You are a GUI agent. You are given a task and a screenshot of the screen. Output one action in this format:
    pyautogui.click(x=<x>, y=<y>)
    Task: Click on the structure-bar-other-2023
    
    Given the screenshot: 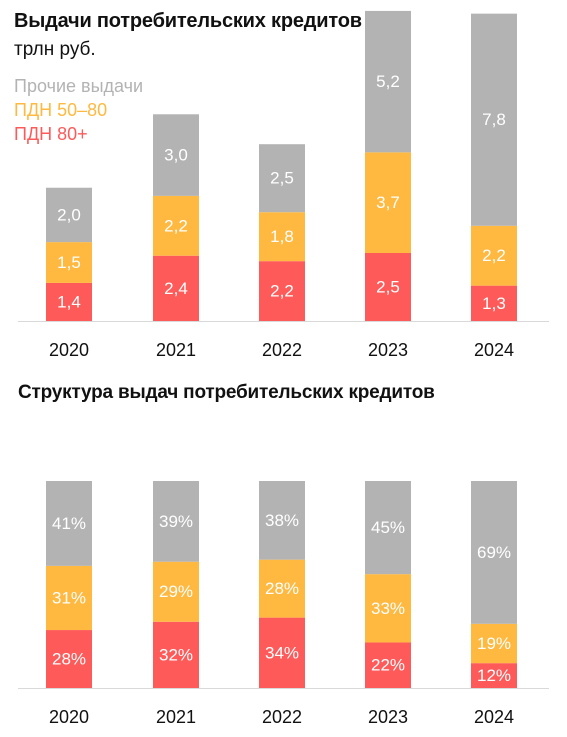 What is the action you would take?
    pyautogui.click(x=388, y=528)
    